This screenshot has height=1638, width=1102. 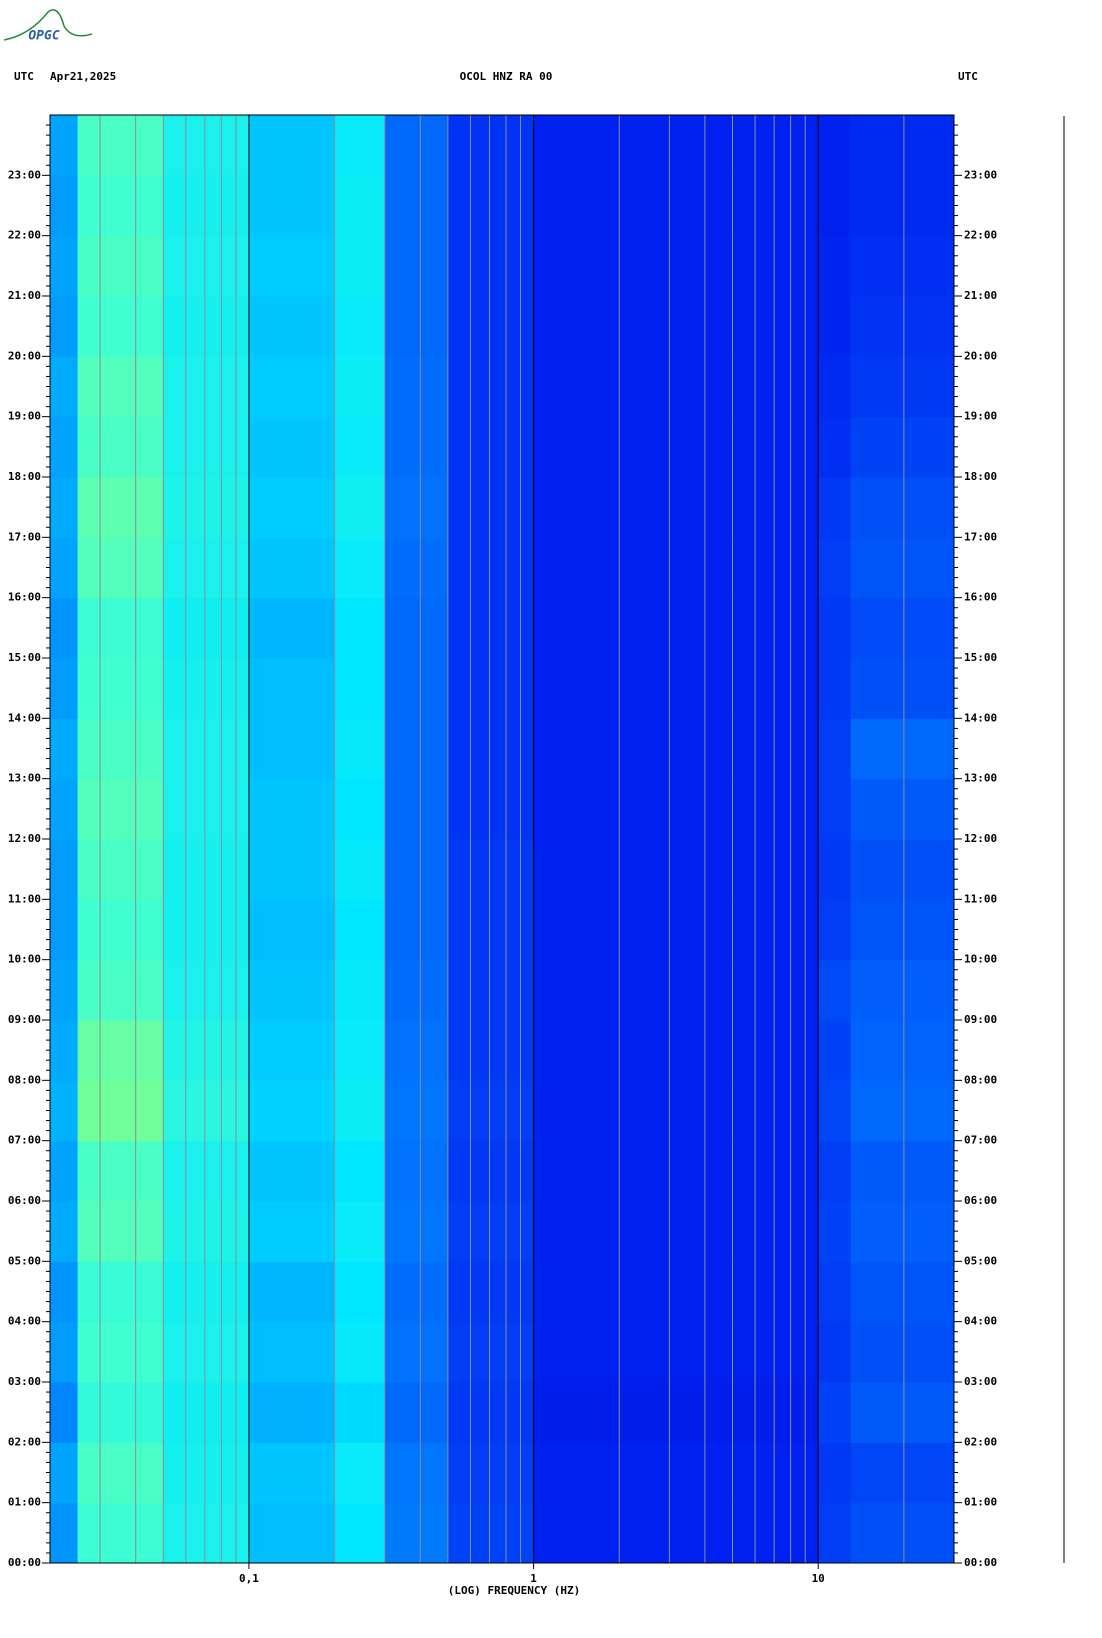 What do you see at coordinates (980, 1321) in the screenshot?
I see `y-tick-label-right: 04:00` at bounding box center [980, 1321].